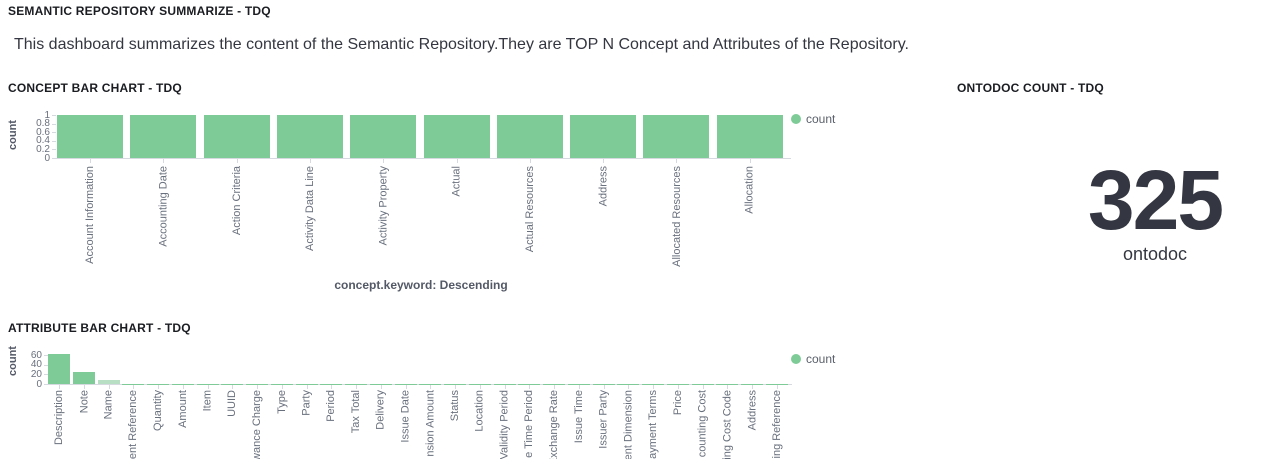 Image resolution: width=1266 pixels, height=459 pixels. Describe the element at coordinates (419, 384) in the screenshot. I see `x-axis-line` at that location.